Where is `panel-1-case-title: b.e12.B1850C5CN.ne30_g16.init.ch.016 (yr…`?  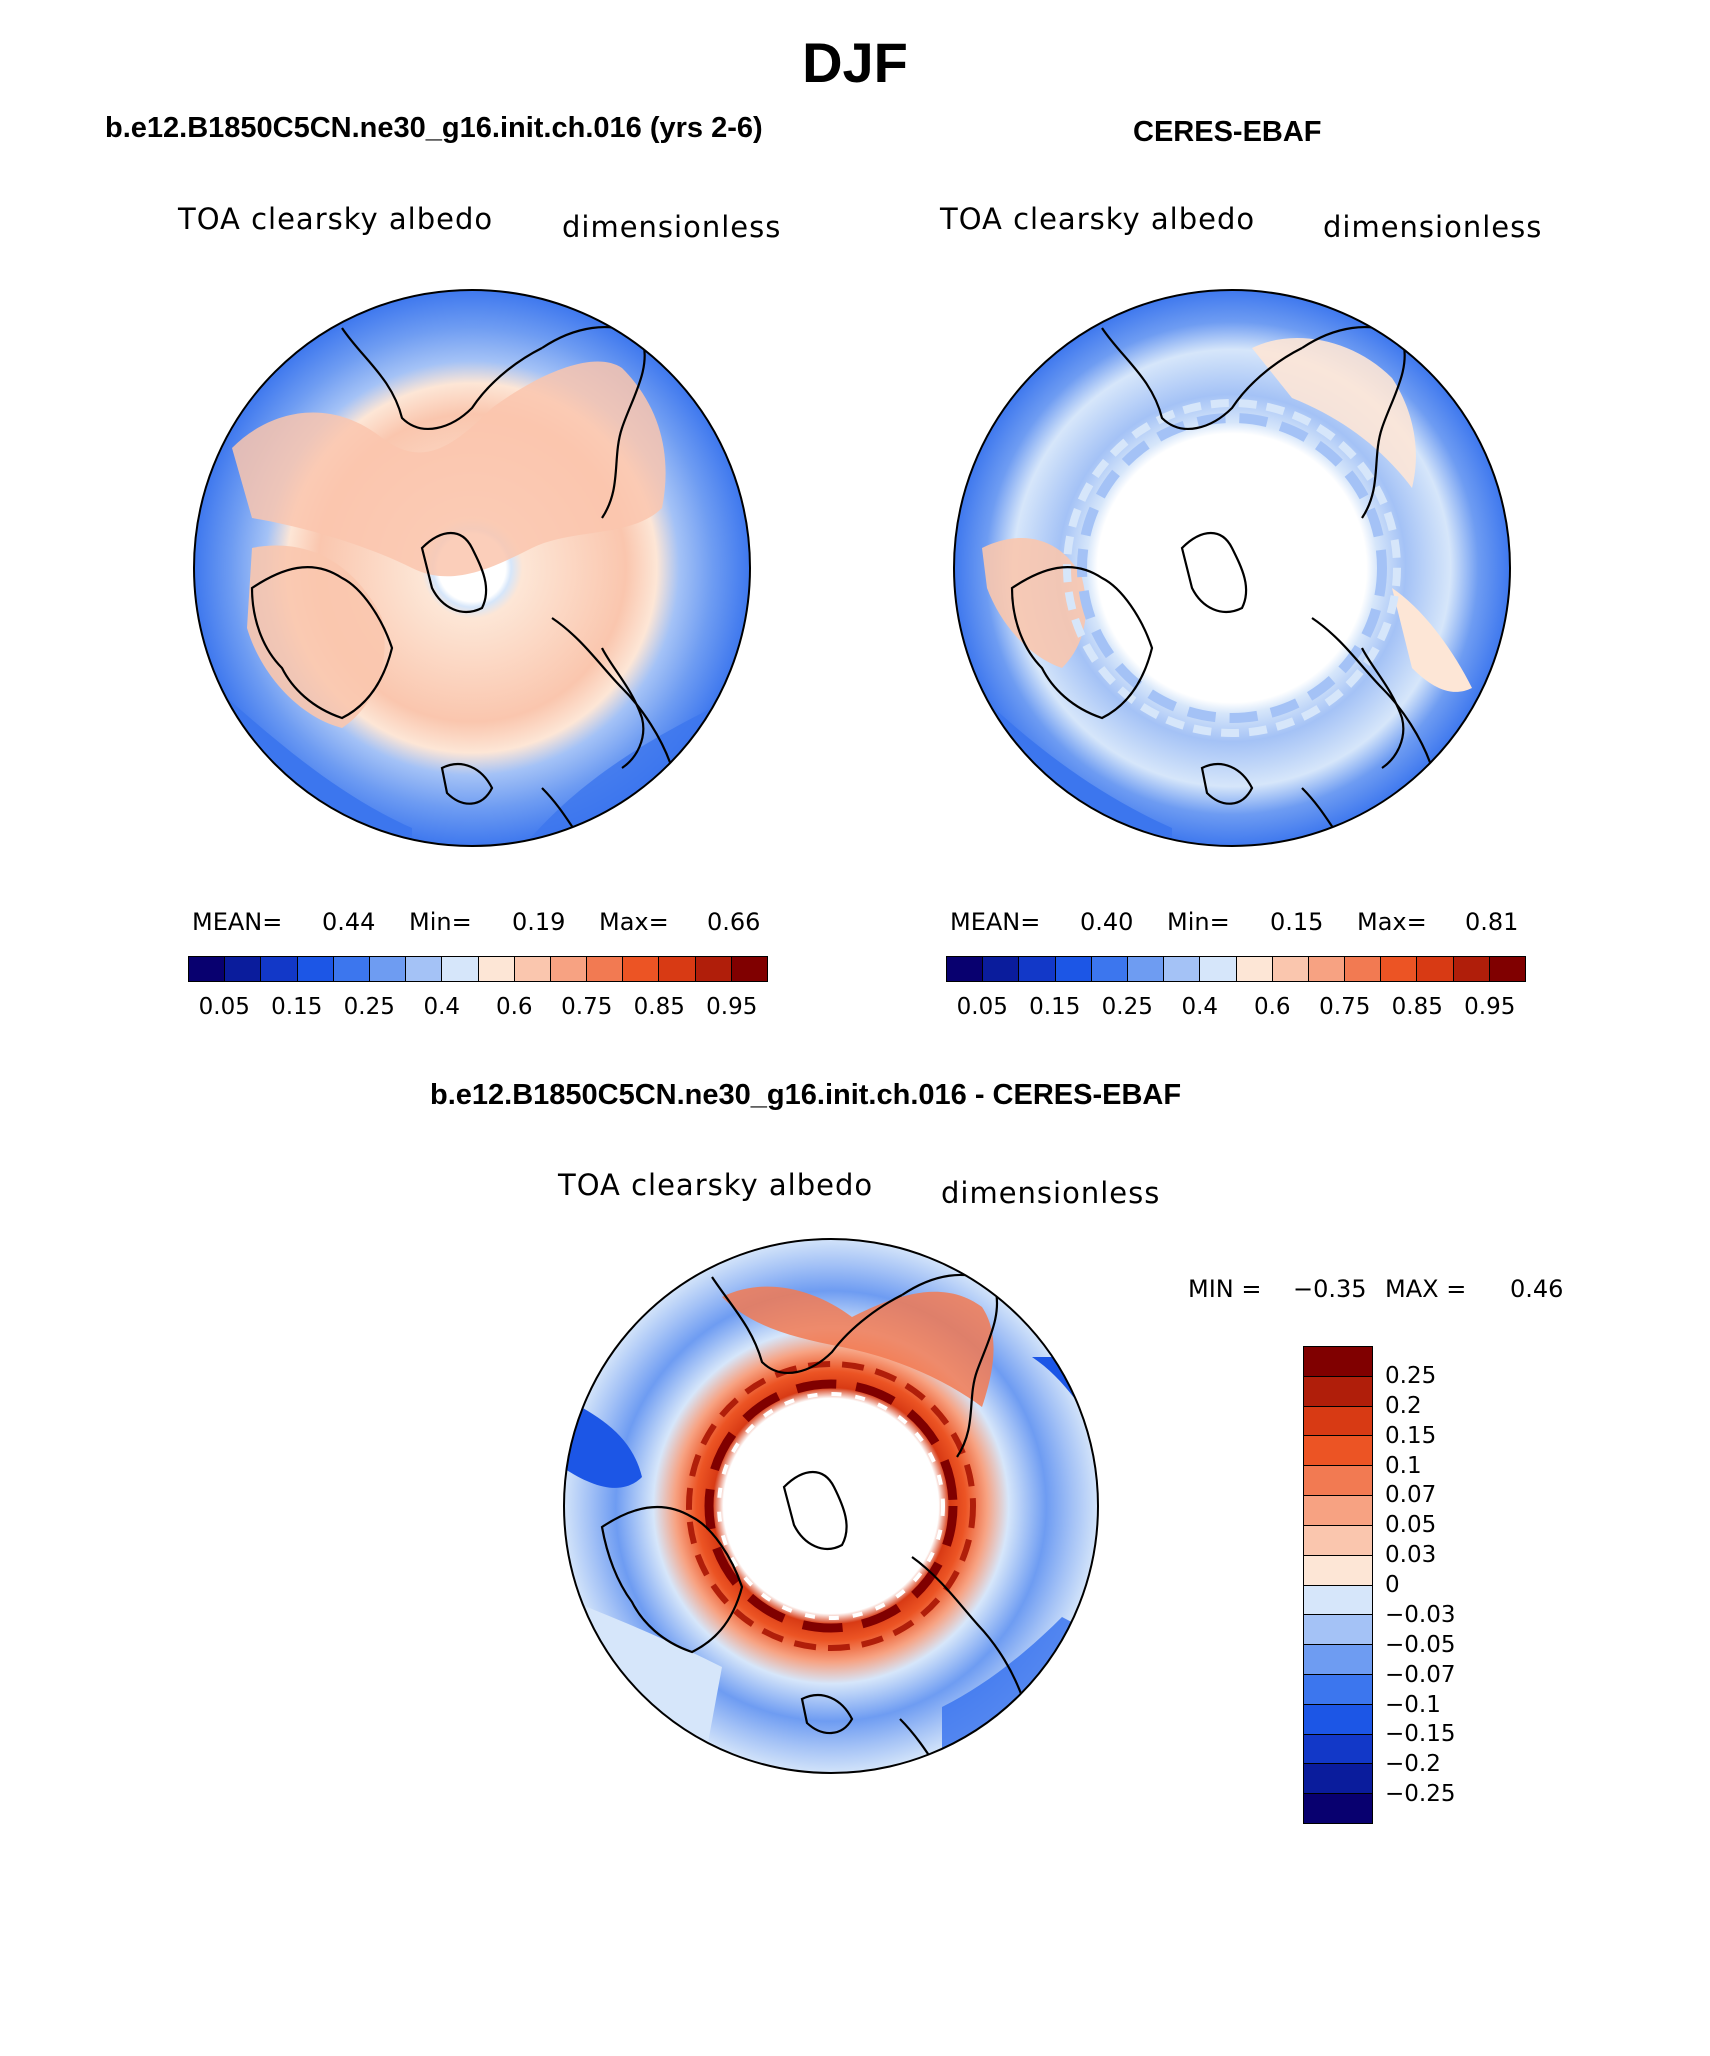 panel-1-case-title: b.e12.B1850C5CN.ne30_g16.init.ch.016 (yr… is located at coordinates (434, 128).